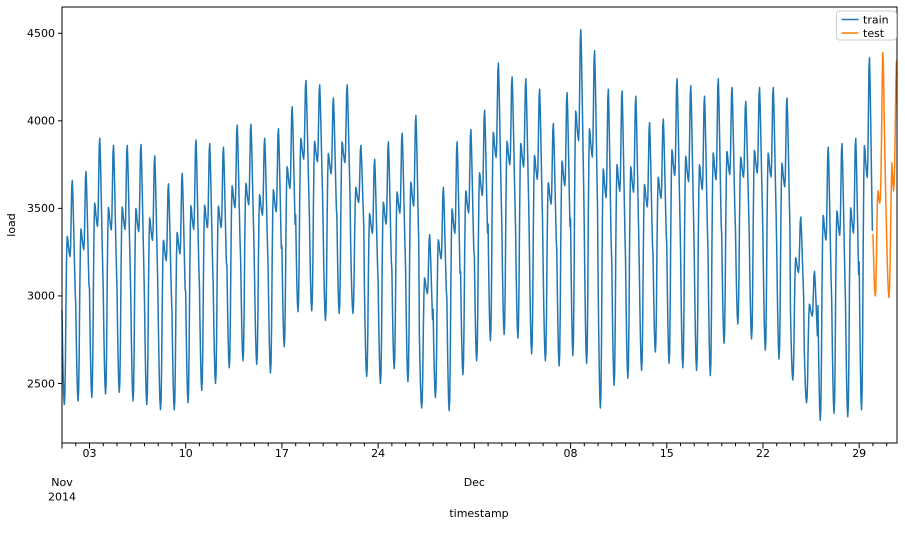  I want to click on y-tick-label: 2500, so click(41, 383).